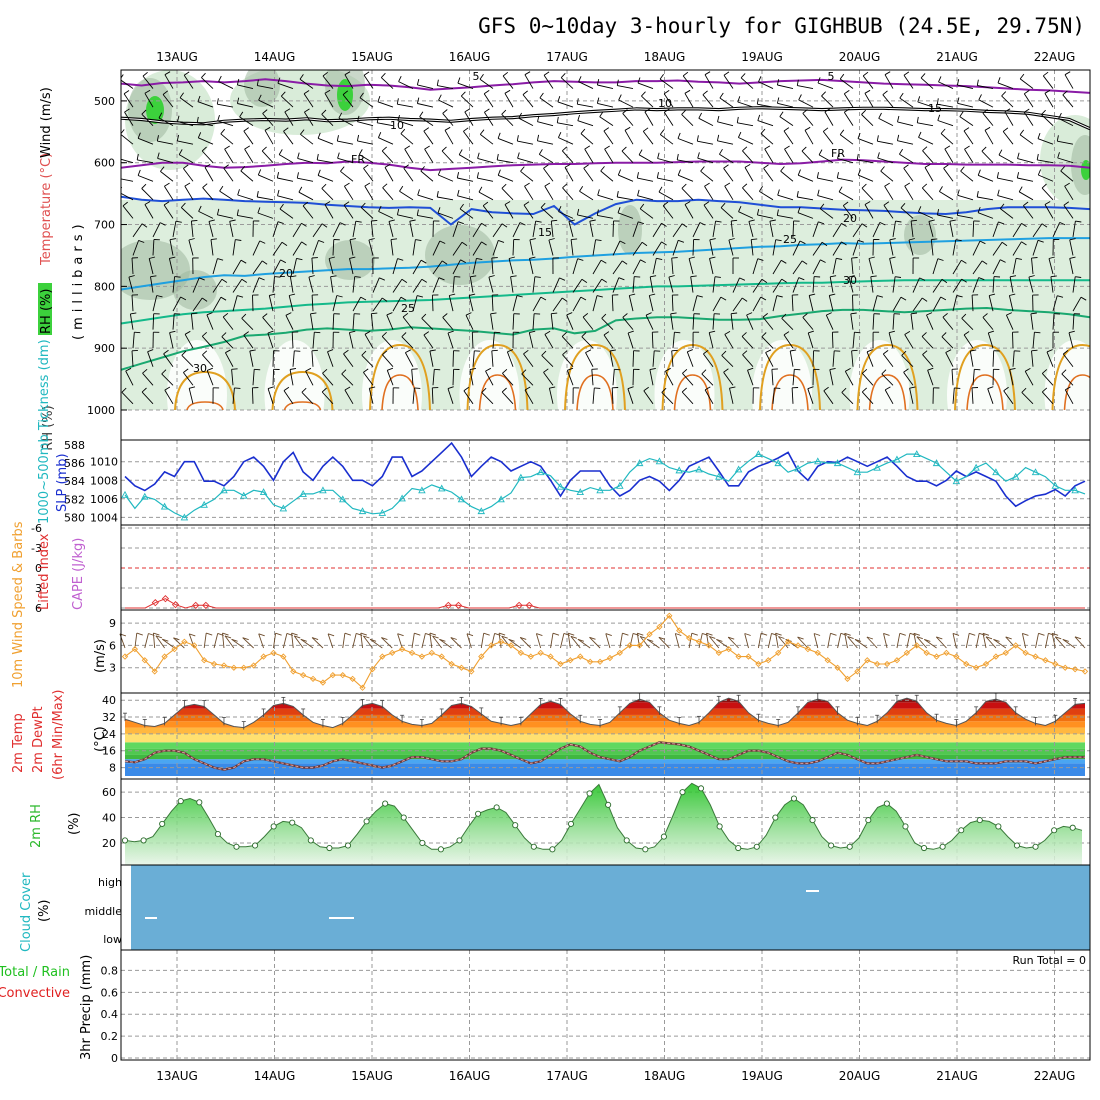 Image resolution: width=1100 pixels, height=1100 pixels. I want to click on temp-tick: 40, so click(109, 700).